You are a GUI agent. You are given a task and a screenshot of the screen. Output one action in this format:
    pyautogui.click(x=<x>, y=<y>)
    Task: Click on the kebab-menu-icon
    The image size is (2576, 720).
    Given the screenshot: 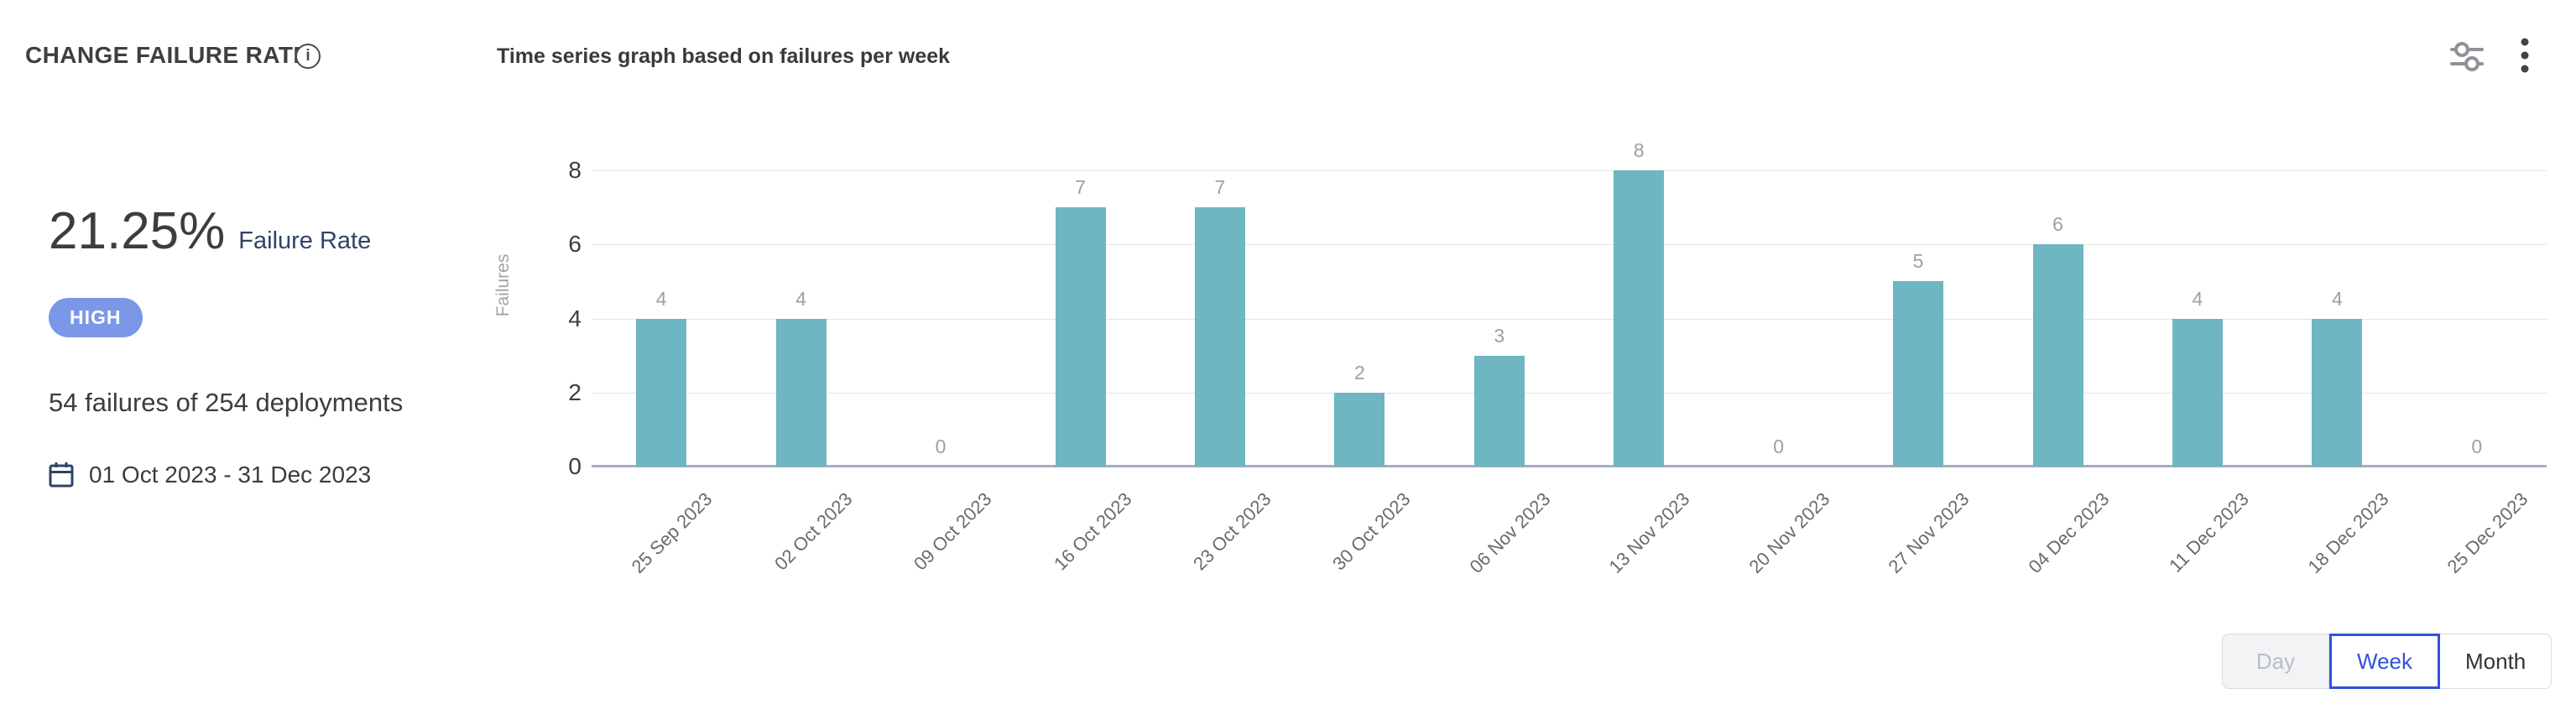 What is the action you would take?
    pyautogui.click(x=2525, y=55)
    